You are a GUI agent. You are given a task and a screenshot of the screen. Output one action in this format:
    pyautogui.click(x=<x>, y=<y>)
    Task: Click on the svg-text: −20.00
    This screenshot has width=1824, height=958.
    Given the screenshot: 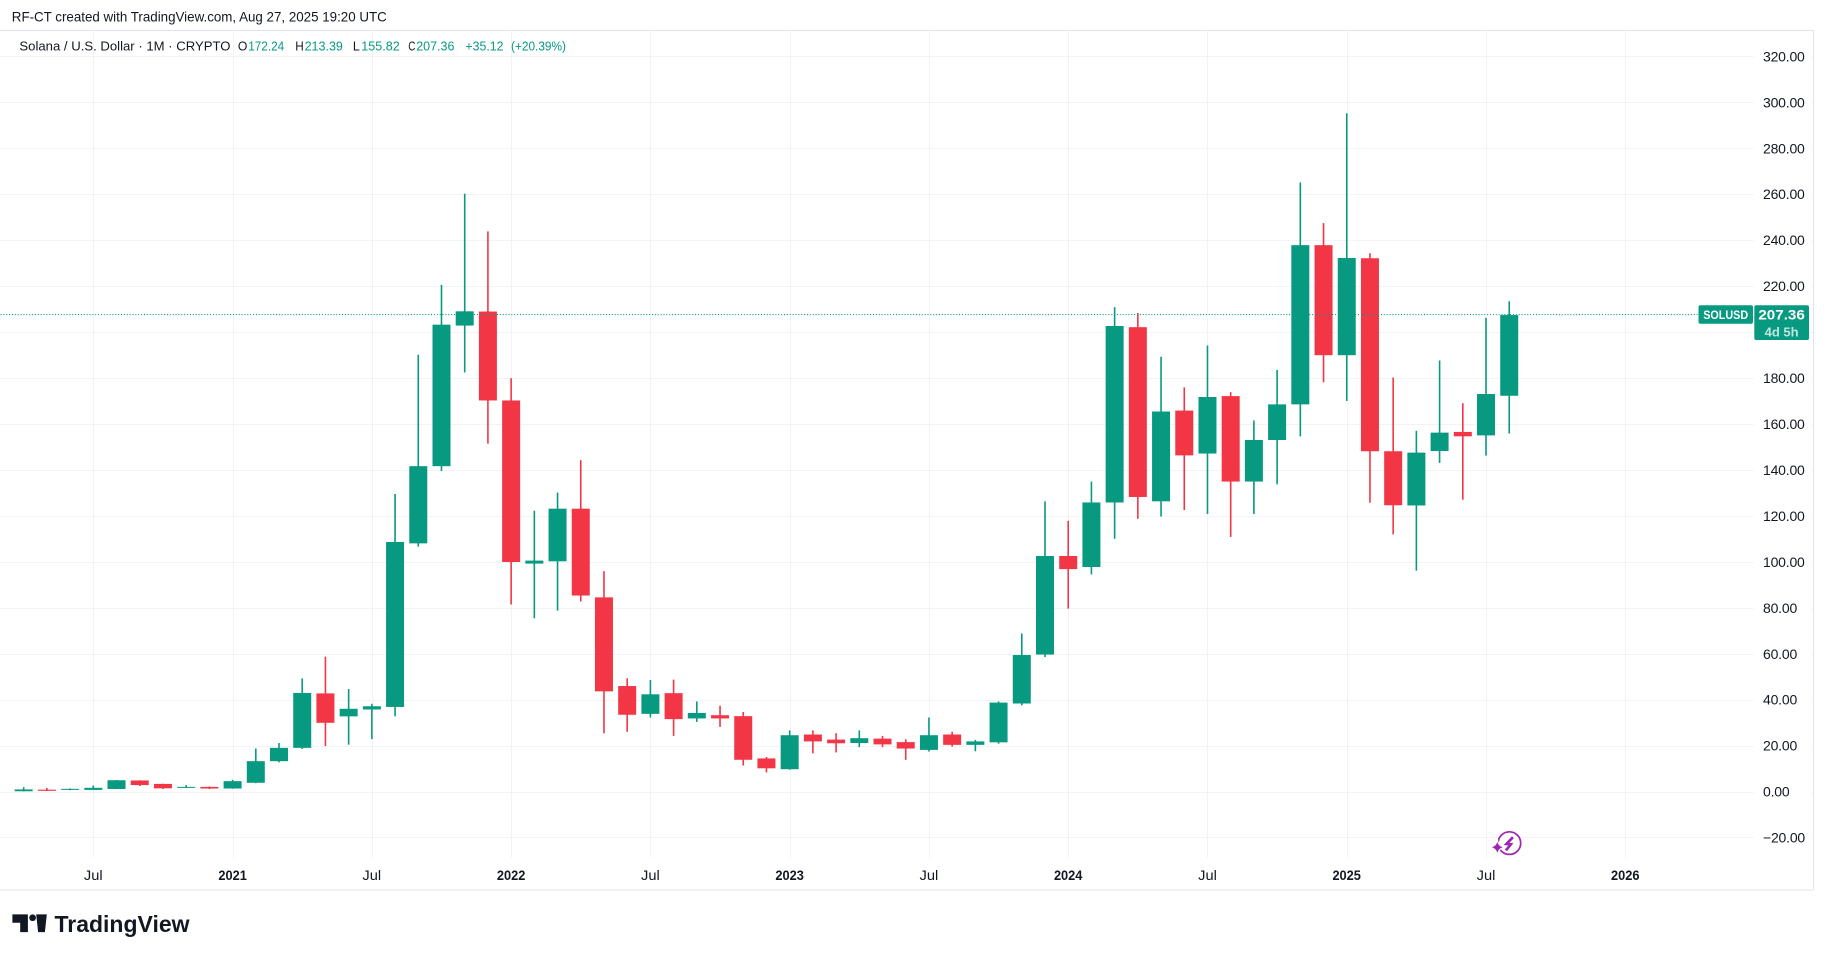 What is the action you would take?
    pyautogui.click(x=1784, y=838)
    